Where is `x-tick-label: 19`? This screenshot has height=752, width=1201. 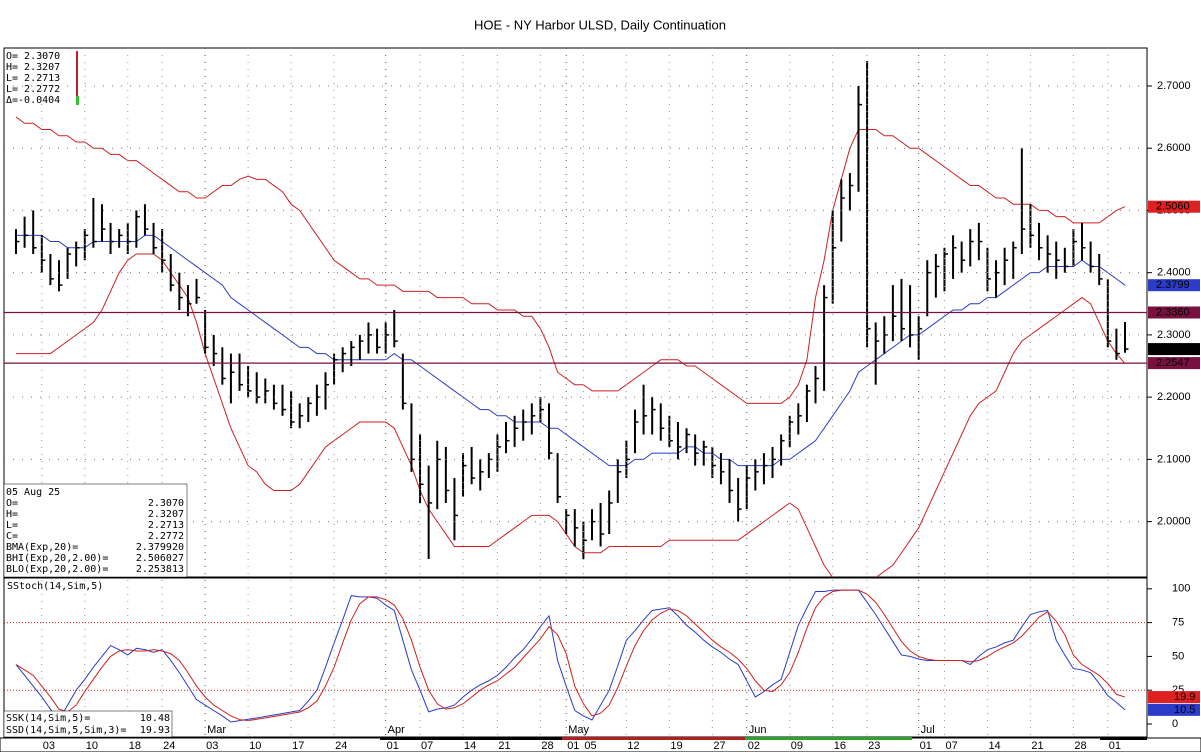 x-tick-label: 19 is located at coordinates (676, 746).